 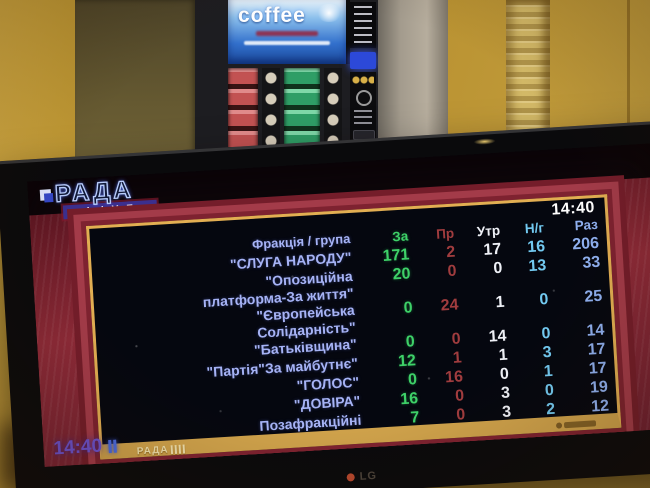 I want to click on votes-notvoting: 13, so click(x=537, y=266).